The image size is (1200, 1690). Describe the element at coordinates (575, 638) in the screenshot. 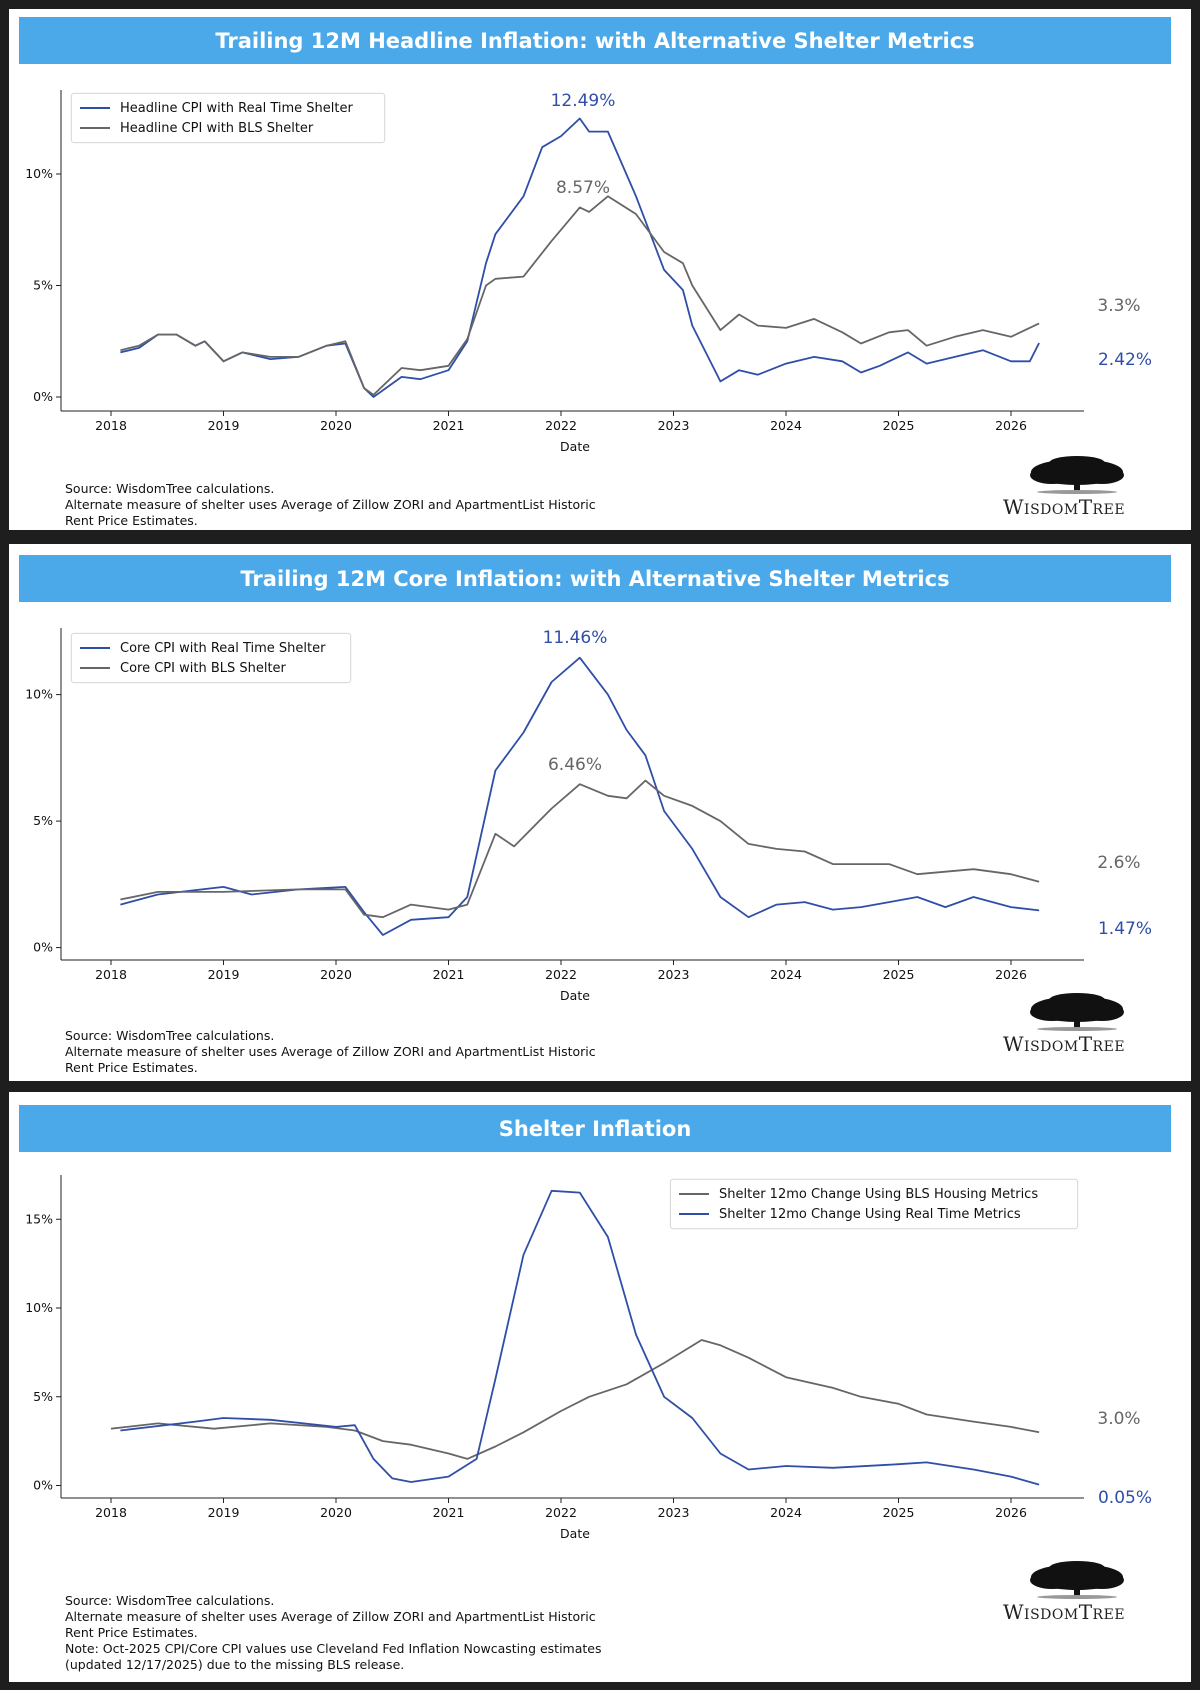

I see `data-label: 11.46%` at that location.